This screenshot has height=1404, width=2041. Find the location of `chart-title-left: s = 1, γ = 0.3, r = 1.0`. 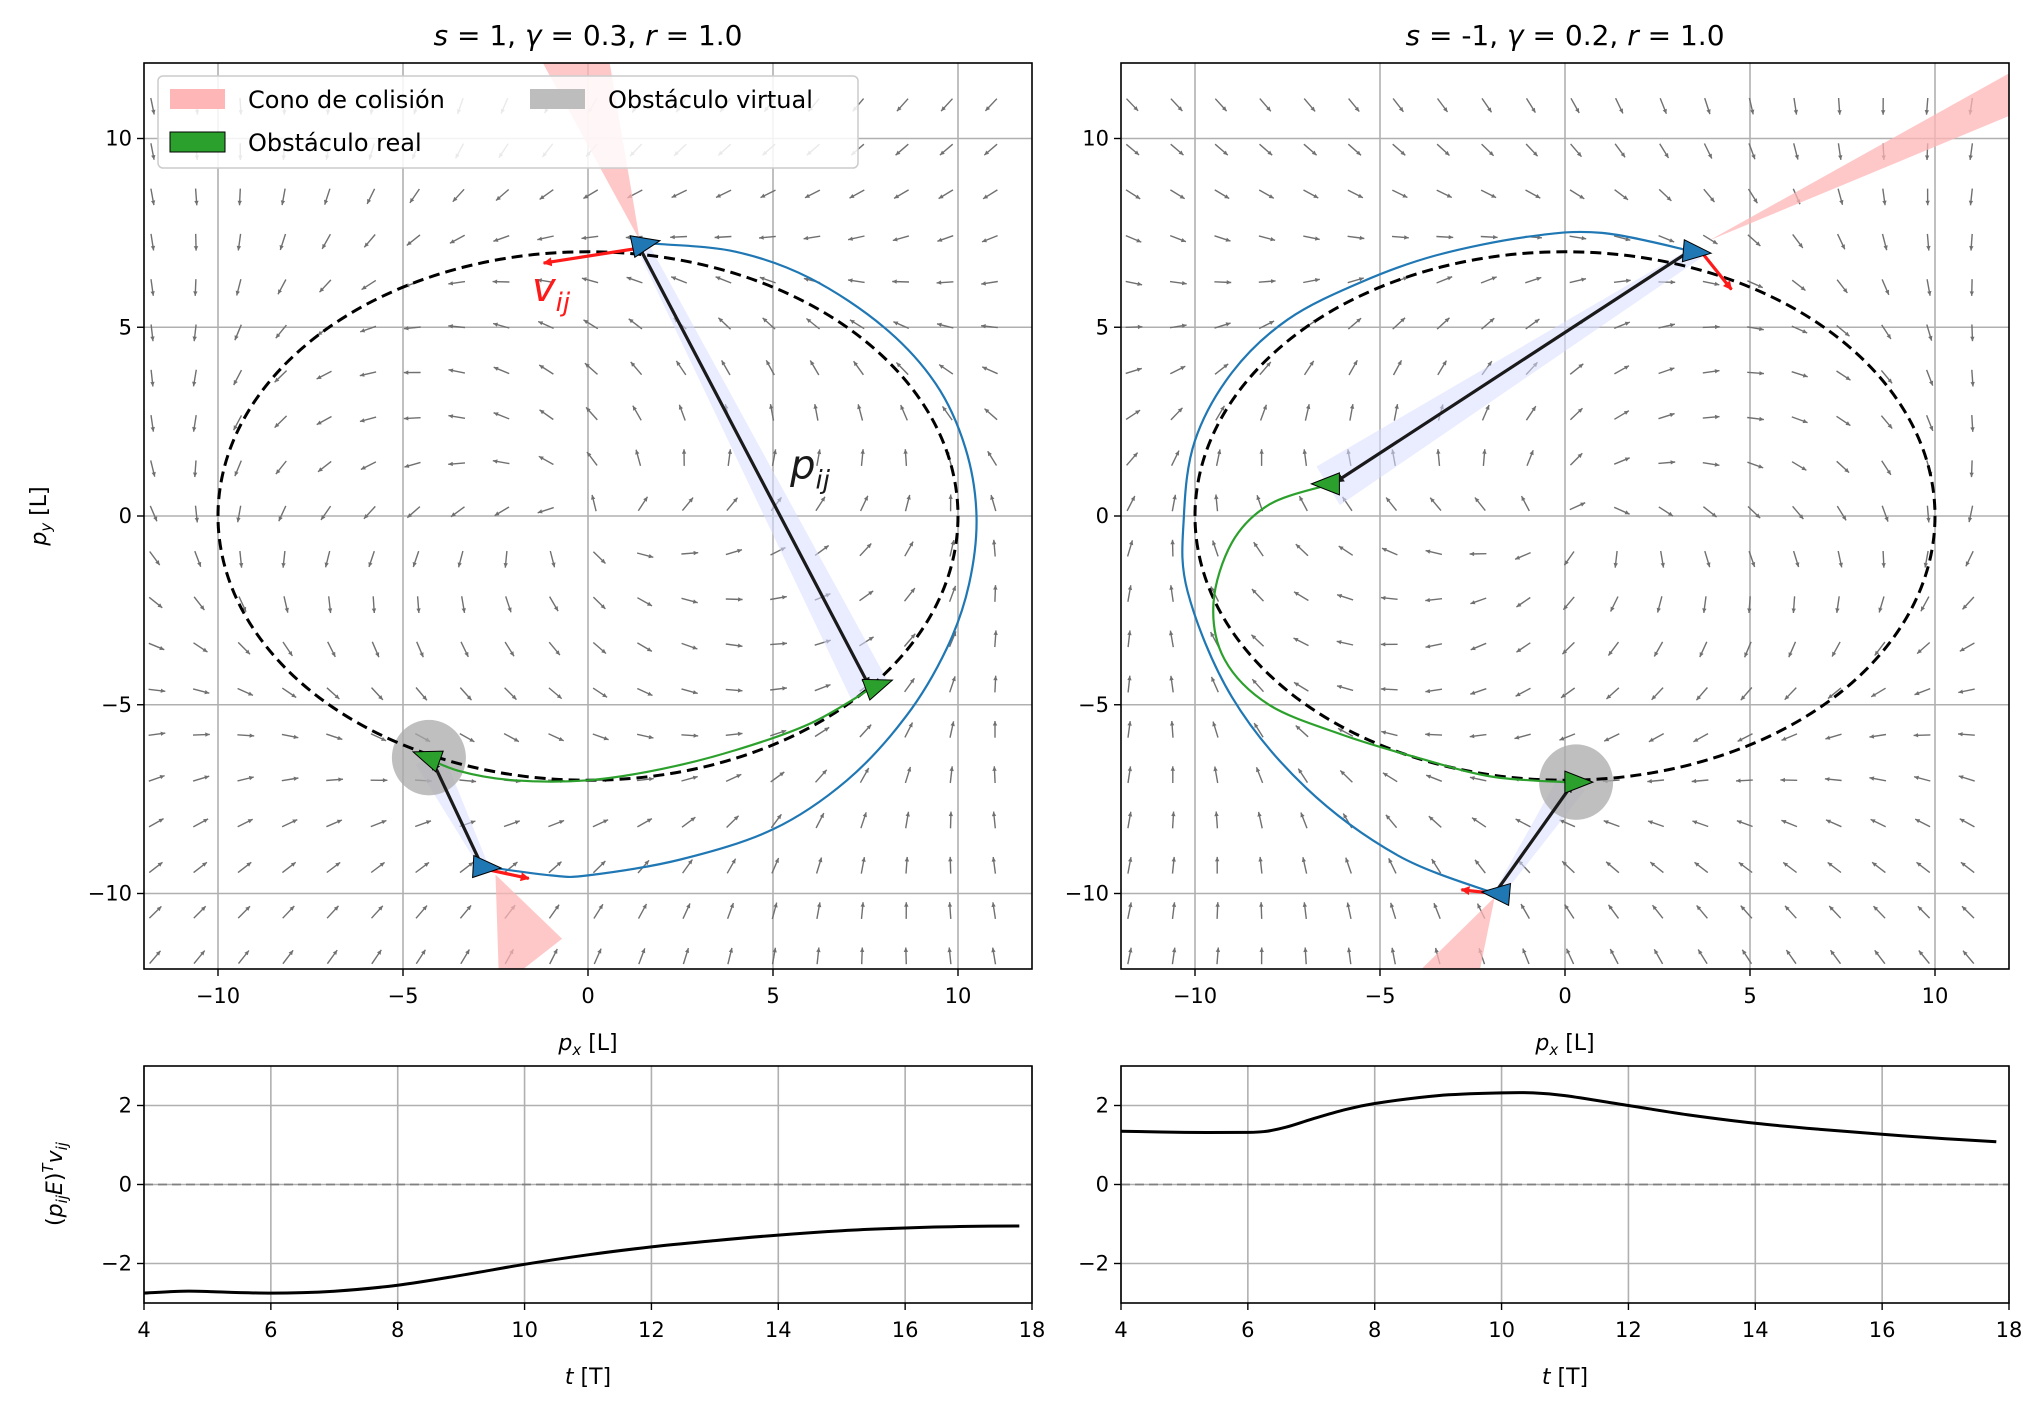

chart-title-left: s = 1, γ = 0.3, r = 1.0 is located at coordinates (588, 35).